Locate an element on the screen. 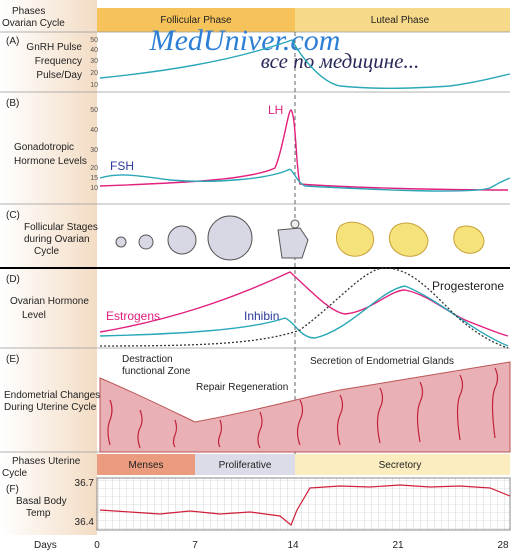 The image size is (515, 558). estrogen-curve is located at coordinates (304, 304).